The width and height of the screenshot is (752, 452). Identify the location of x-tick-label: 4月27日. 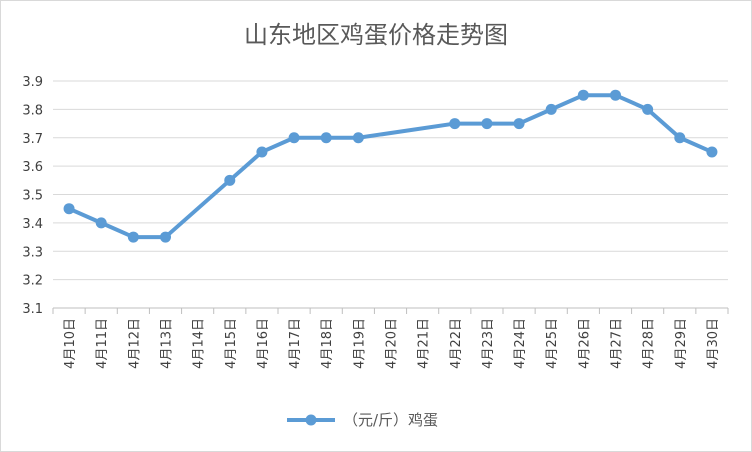
(617, 343).